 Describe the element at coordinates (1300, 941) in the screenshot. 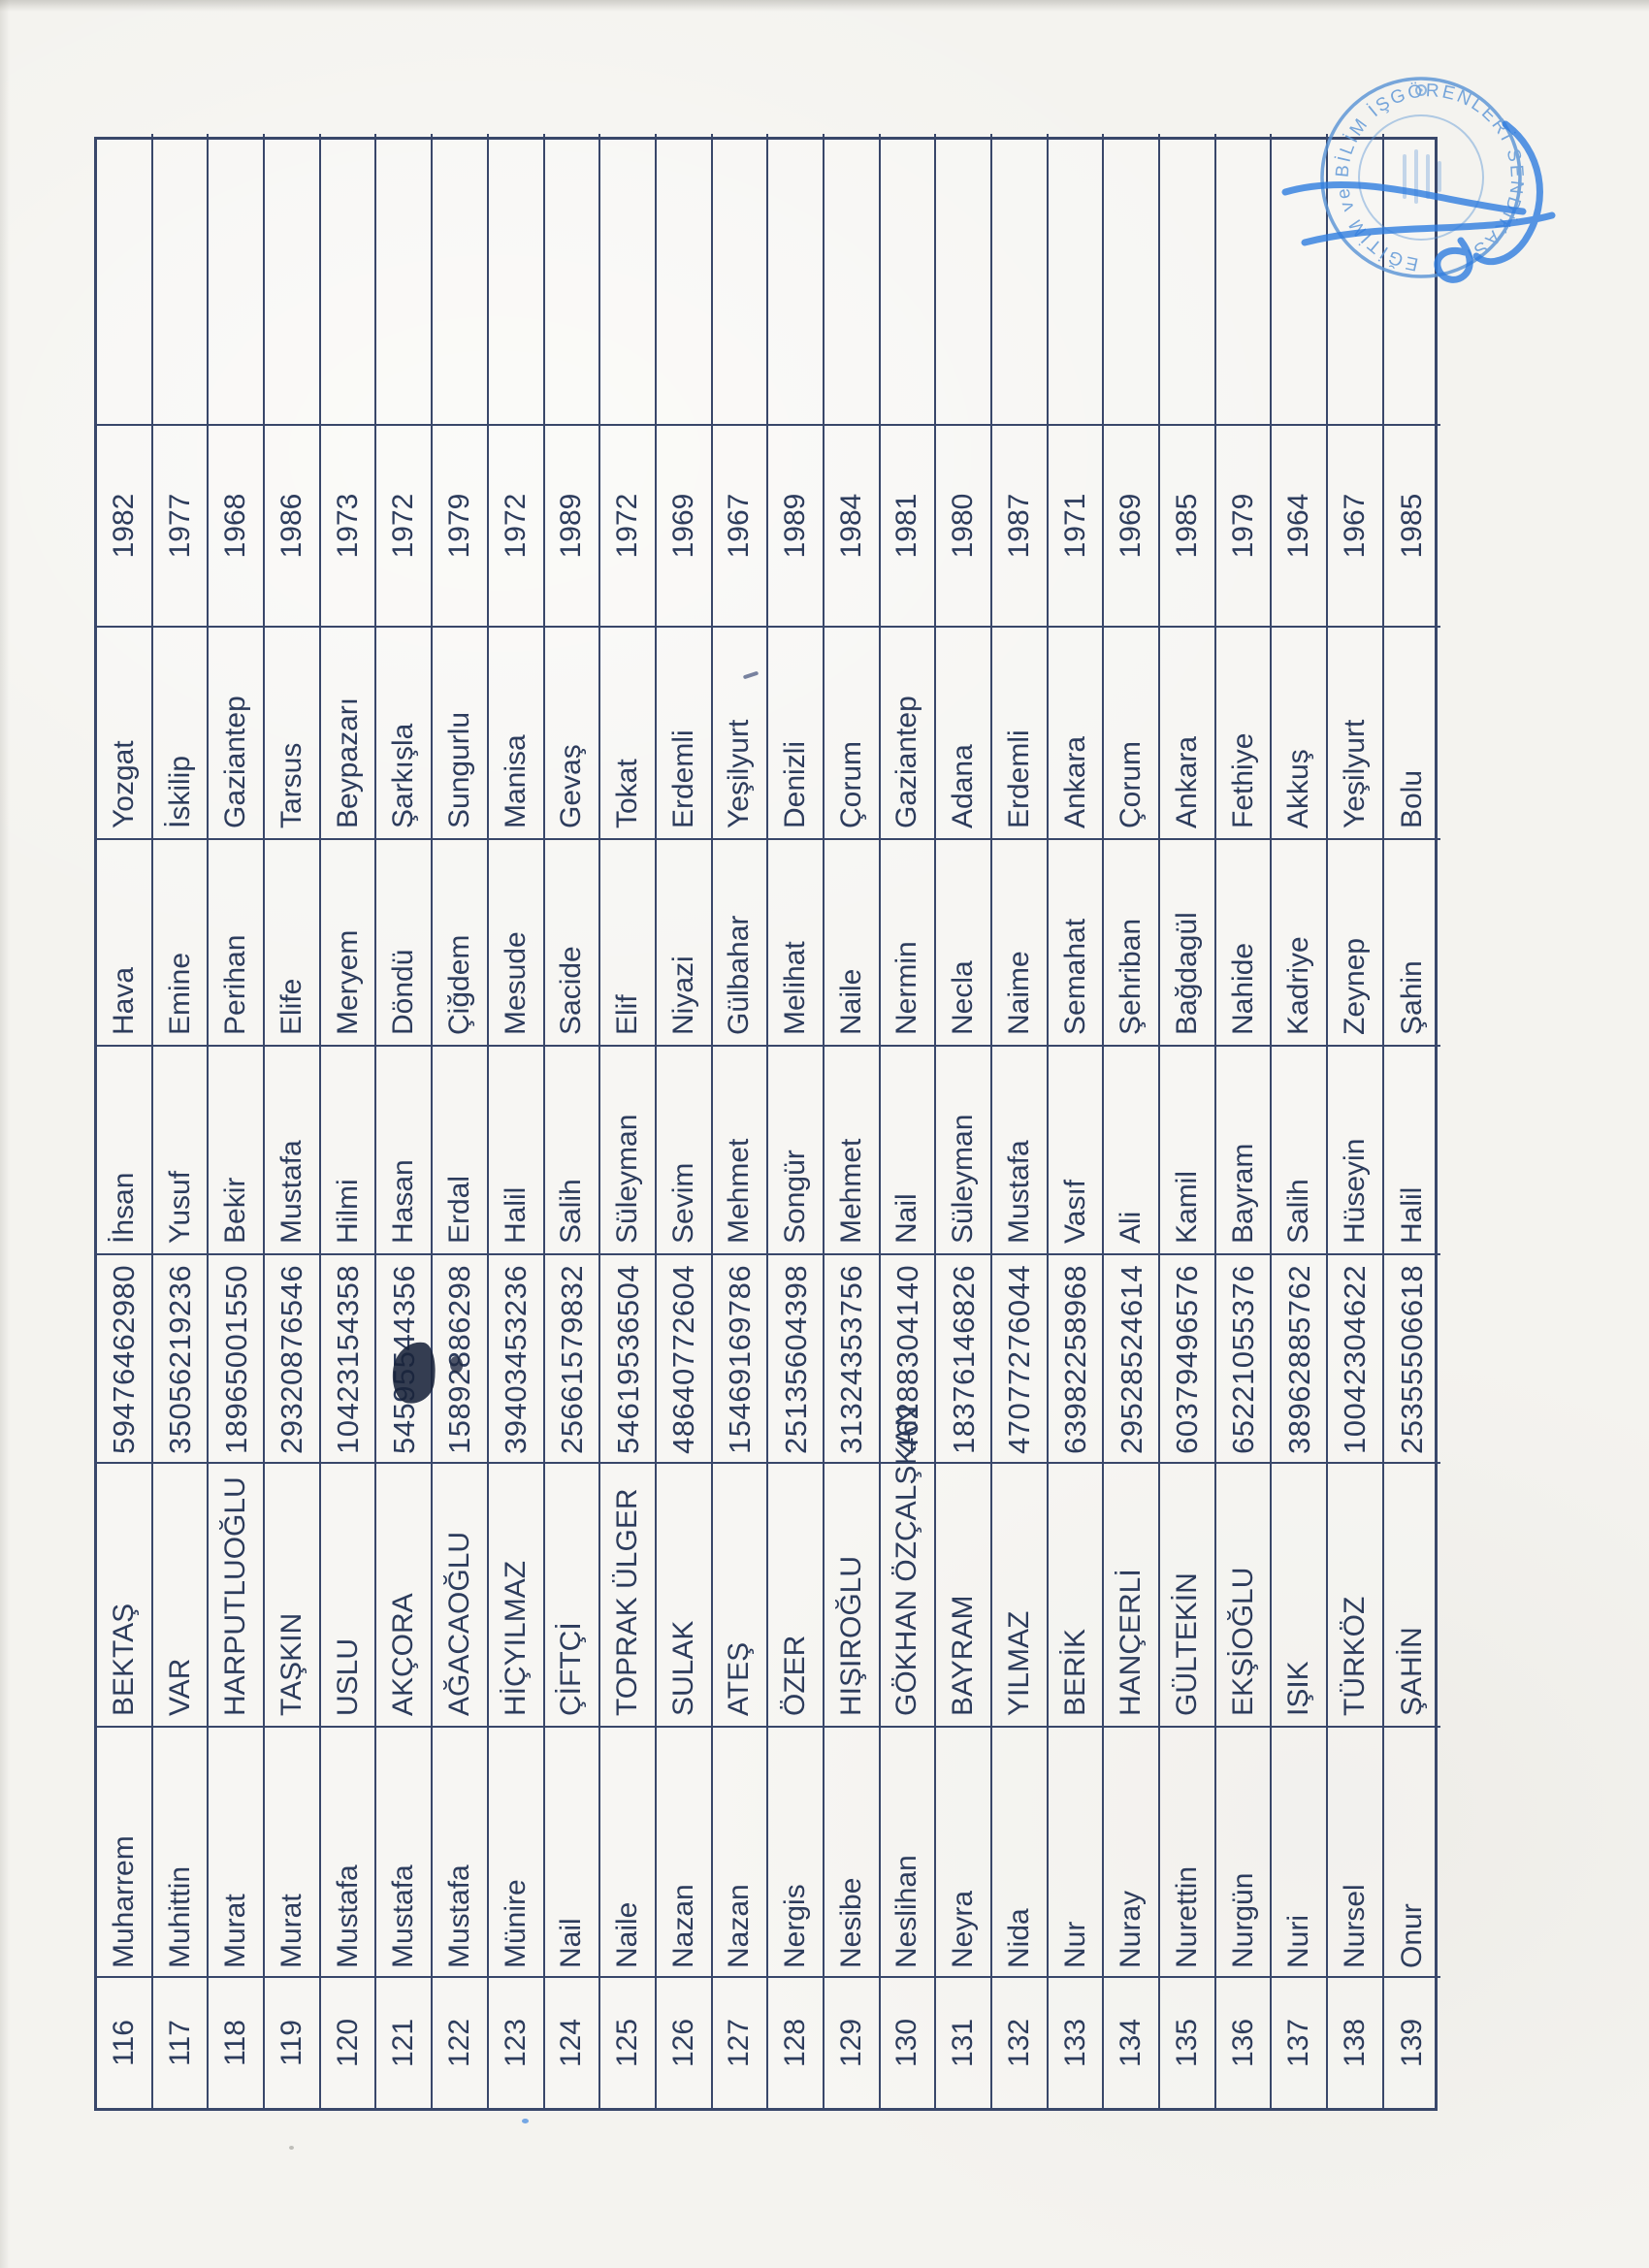

I see `cell-mother-name: Kadriye` at that location.